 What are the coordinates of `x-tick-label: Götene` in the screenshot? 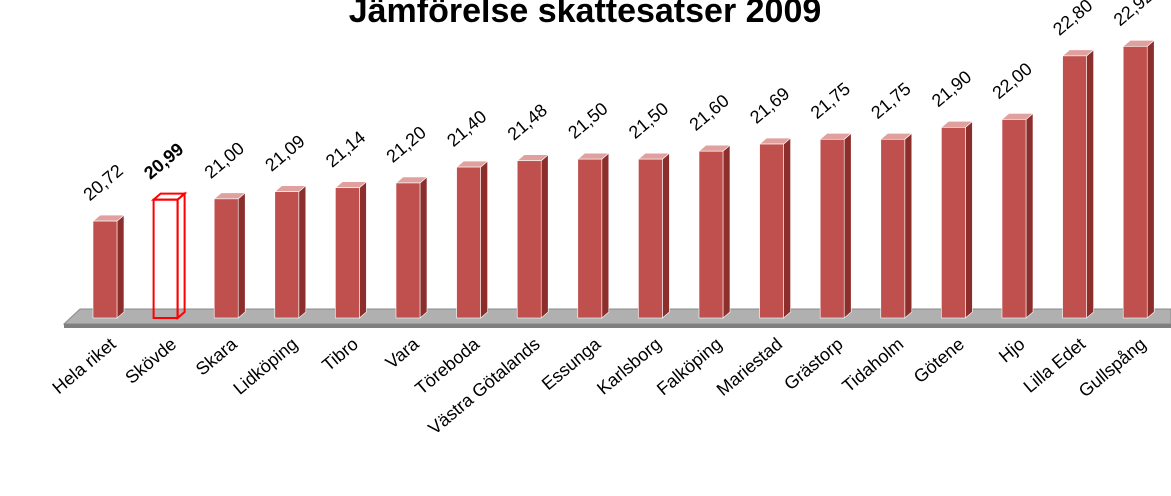 It's located at (939, 360).